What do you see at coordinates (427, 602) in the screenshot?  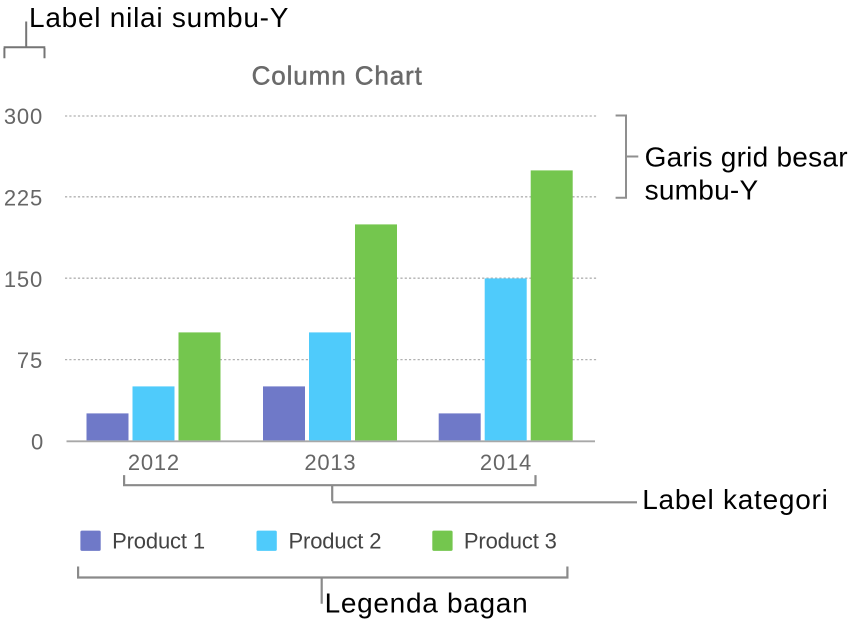 I see `svg-text: Legenda bagan` at bounding box center [427, 602].